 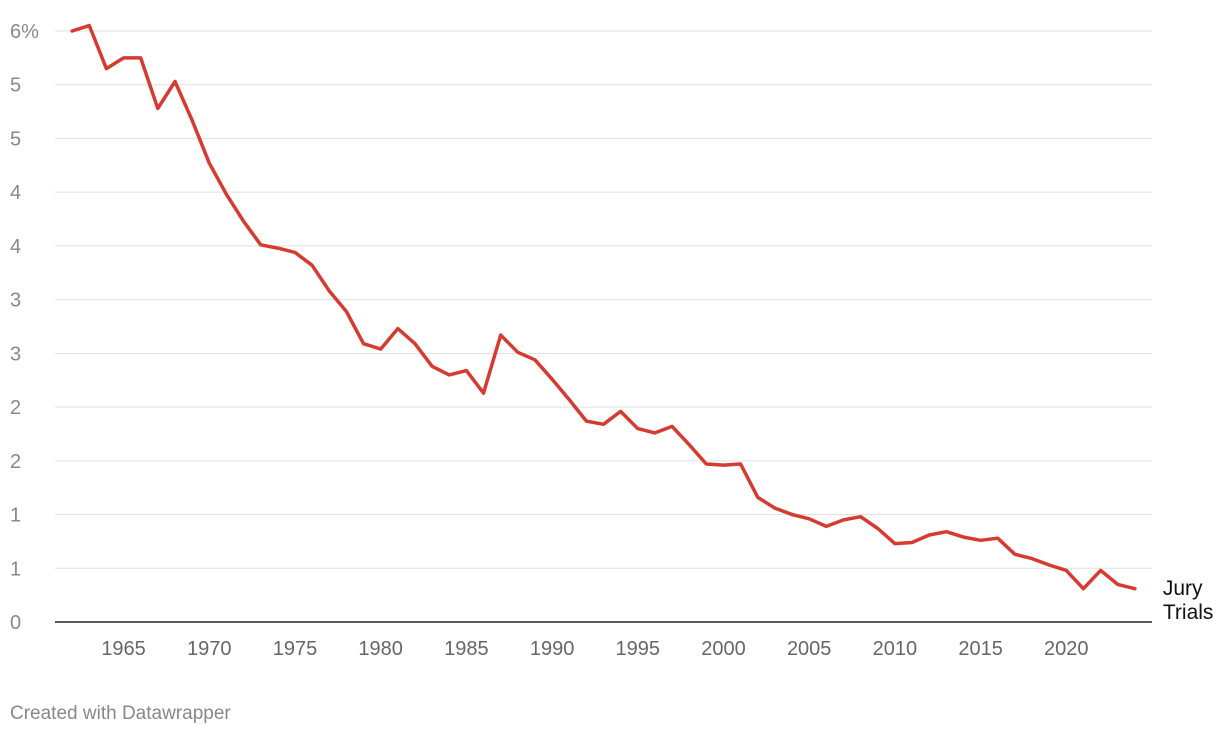 I want to click on x-tick-label: 2020, so click(x=1066, y=649).